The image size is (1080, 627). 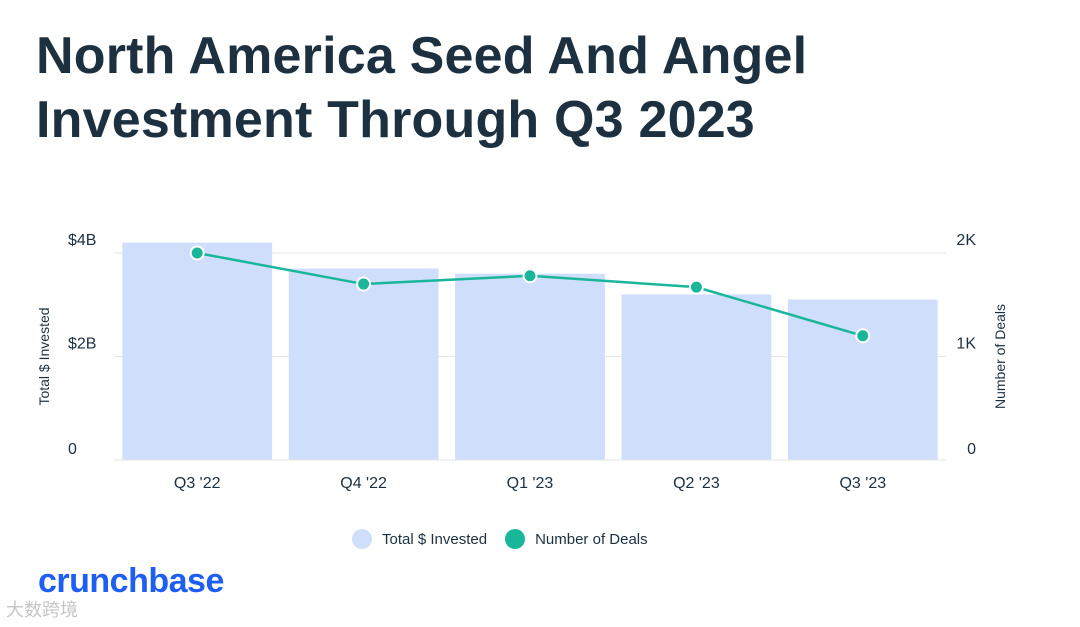 What do you see at coordinates (72, 449) in the screenshot?
I see `y-left-tick-label: 0` at bounding box center [72, 449].